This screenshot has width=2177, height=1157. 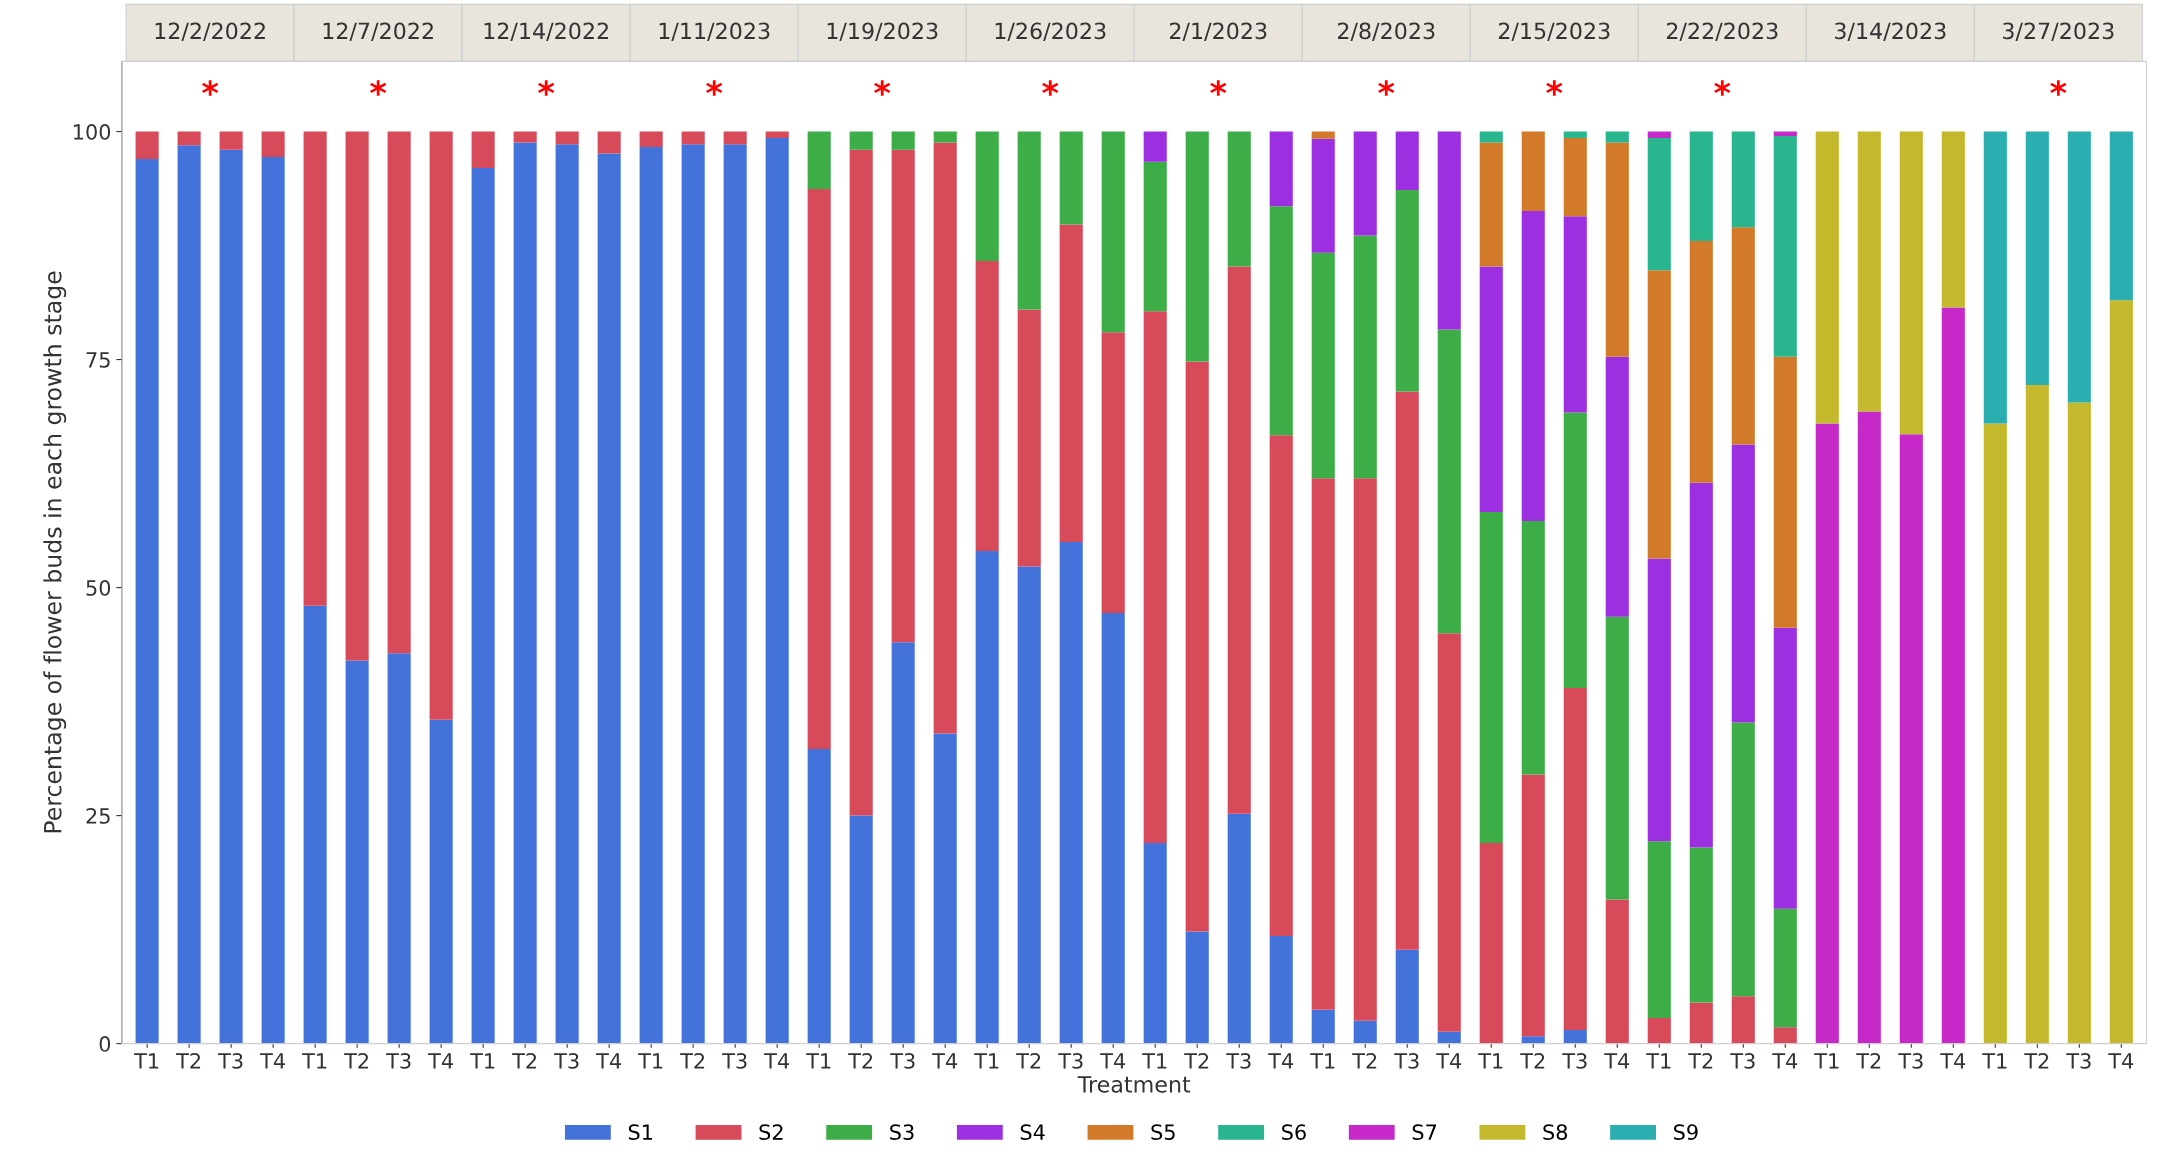 What do you see at coordinates (1032, 1132) in the screenshot?
I see `legend-label: S4` at bounding box center [1032, 1132].